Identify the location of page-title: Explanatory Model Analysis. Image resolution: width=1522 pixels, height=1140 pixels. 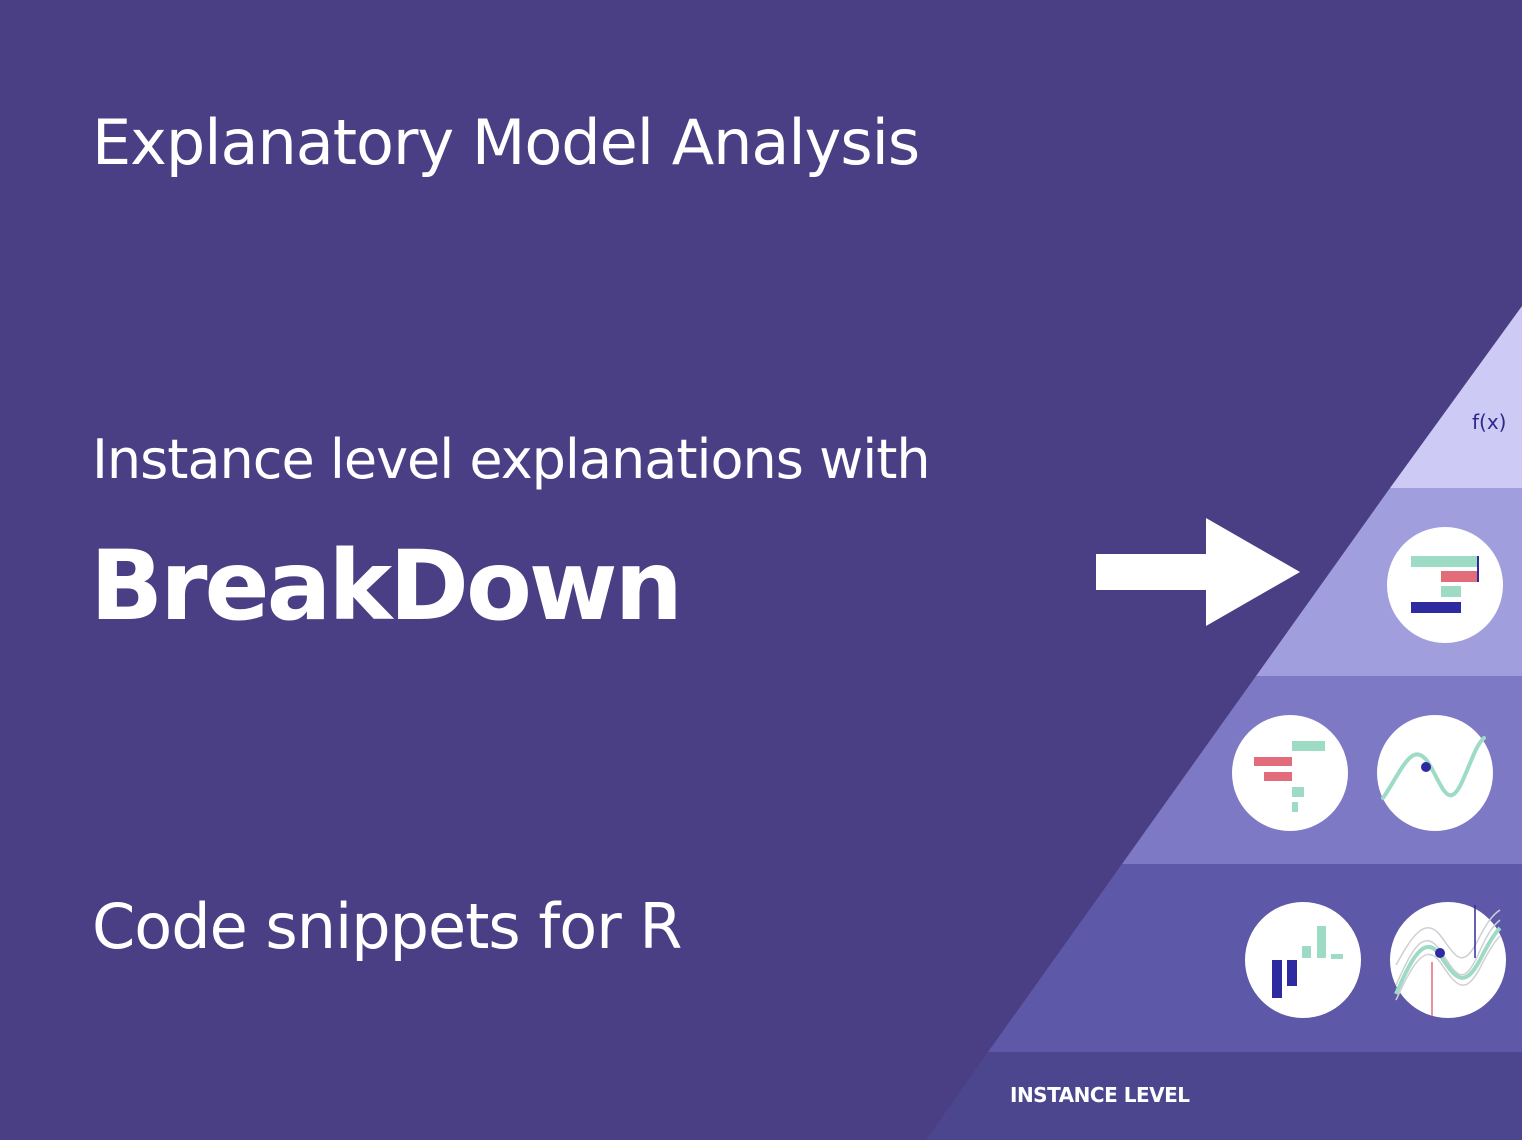
(506, 142).